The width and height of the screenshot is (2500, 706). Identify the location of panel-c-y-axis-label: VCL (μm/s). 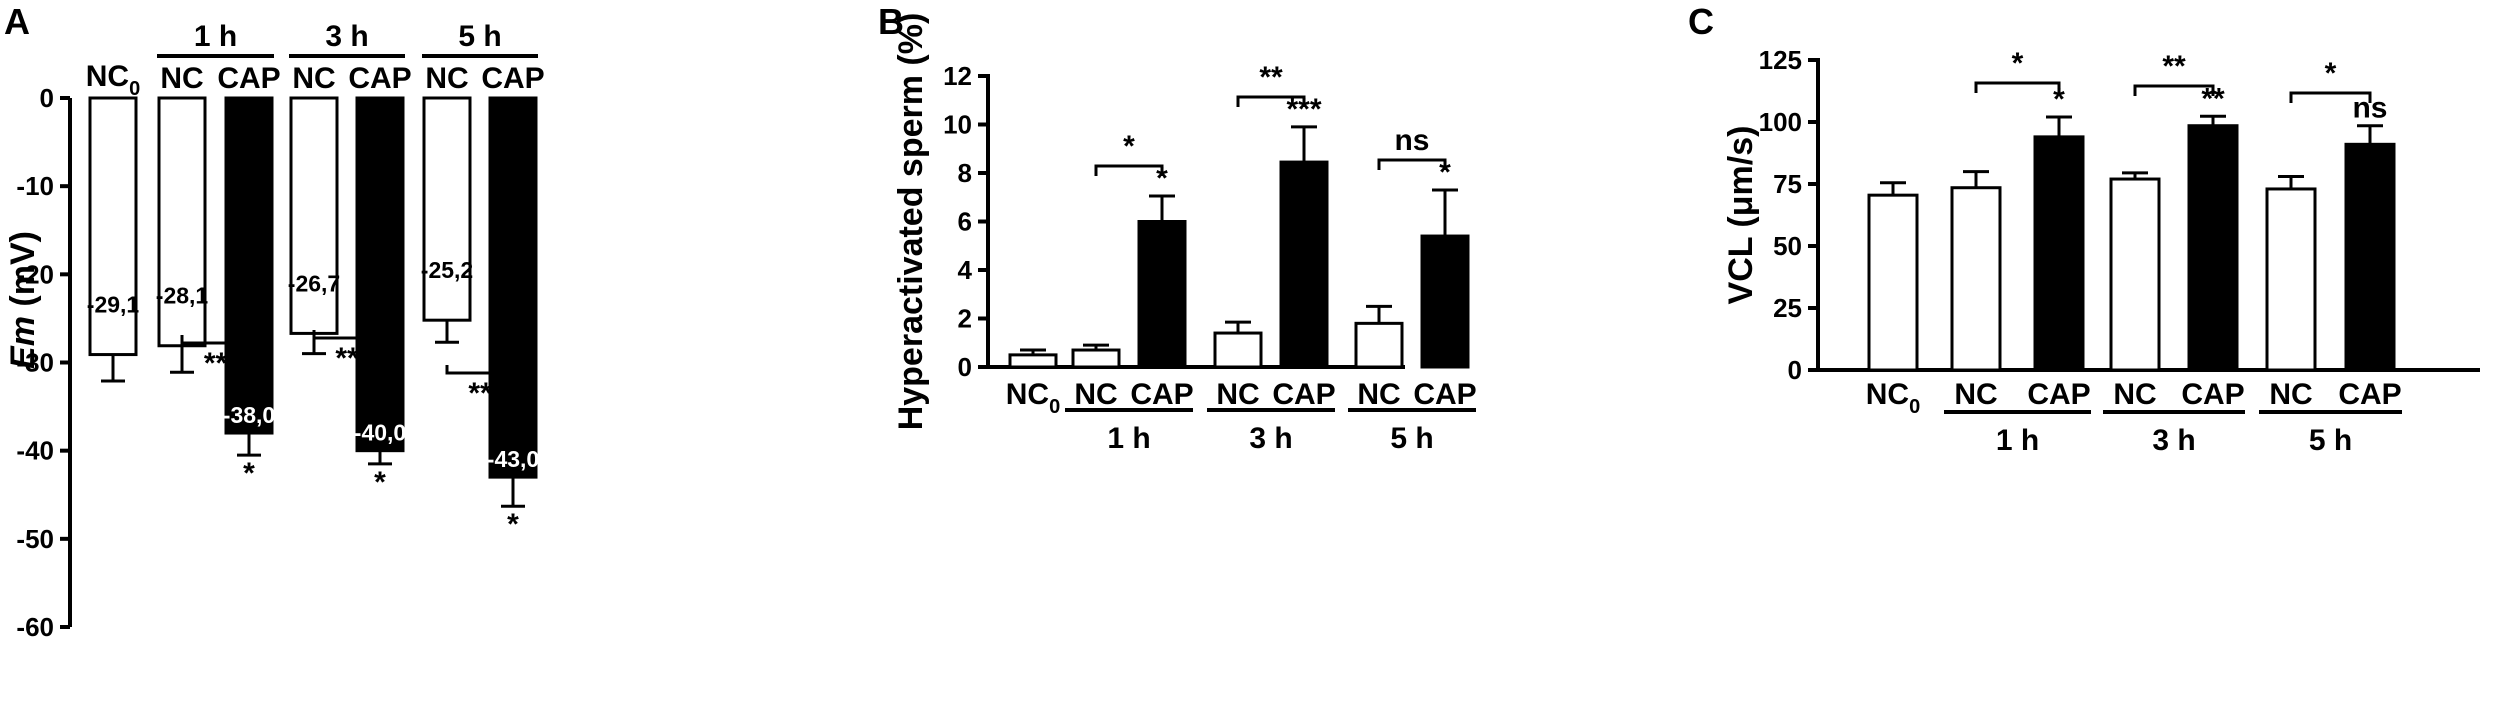
(1741, 215).